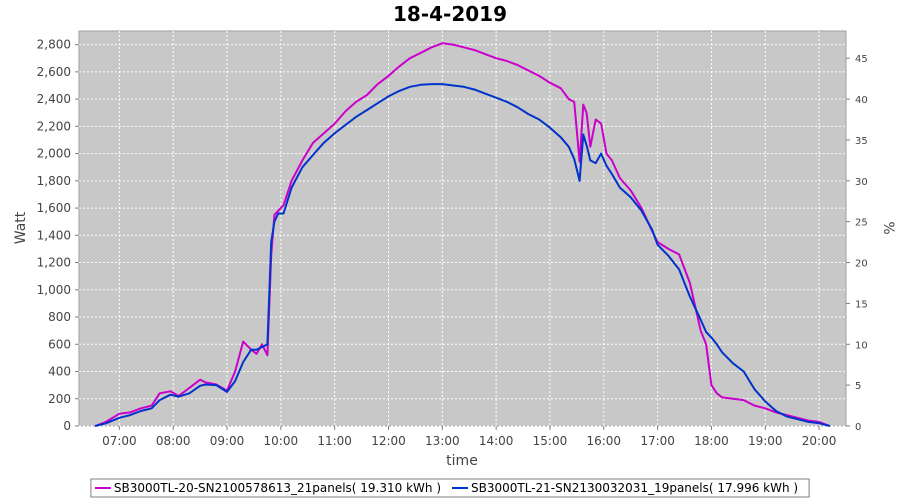  Describe the element at coordinates (54, 154) in the screenshot. I see `y-tick-label: 2,000` at that location.